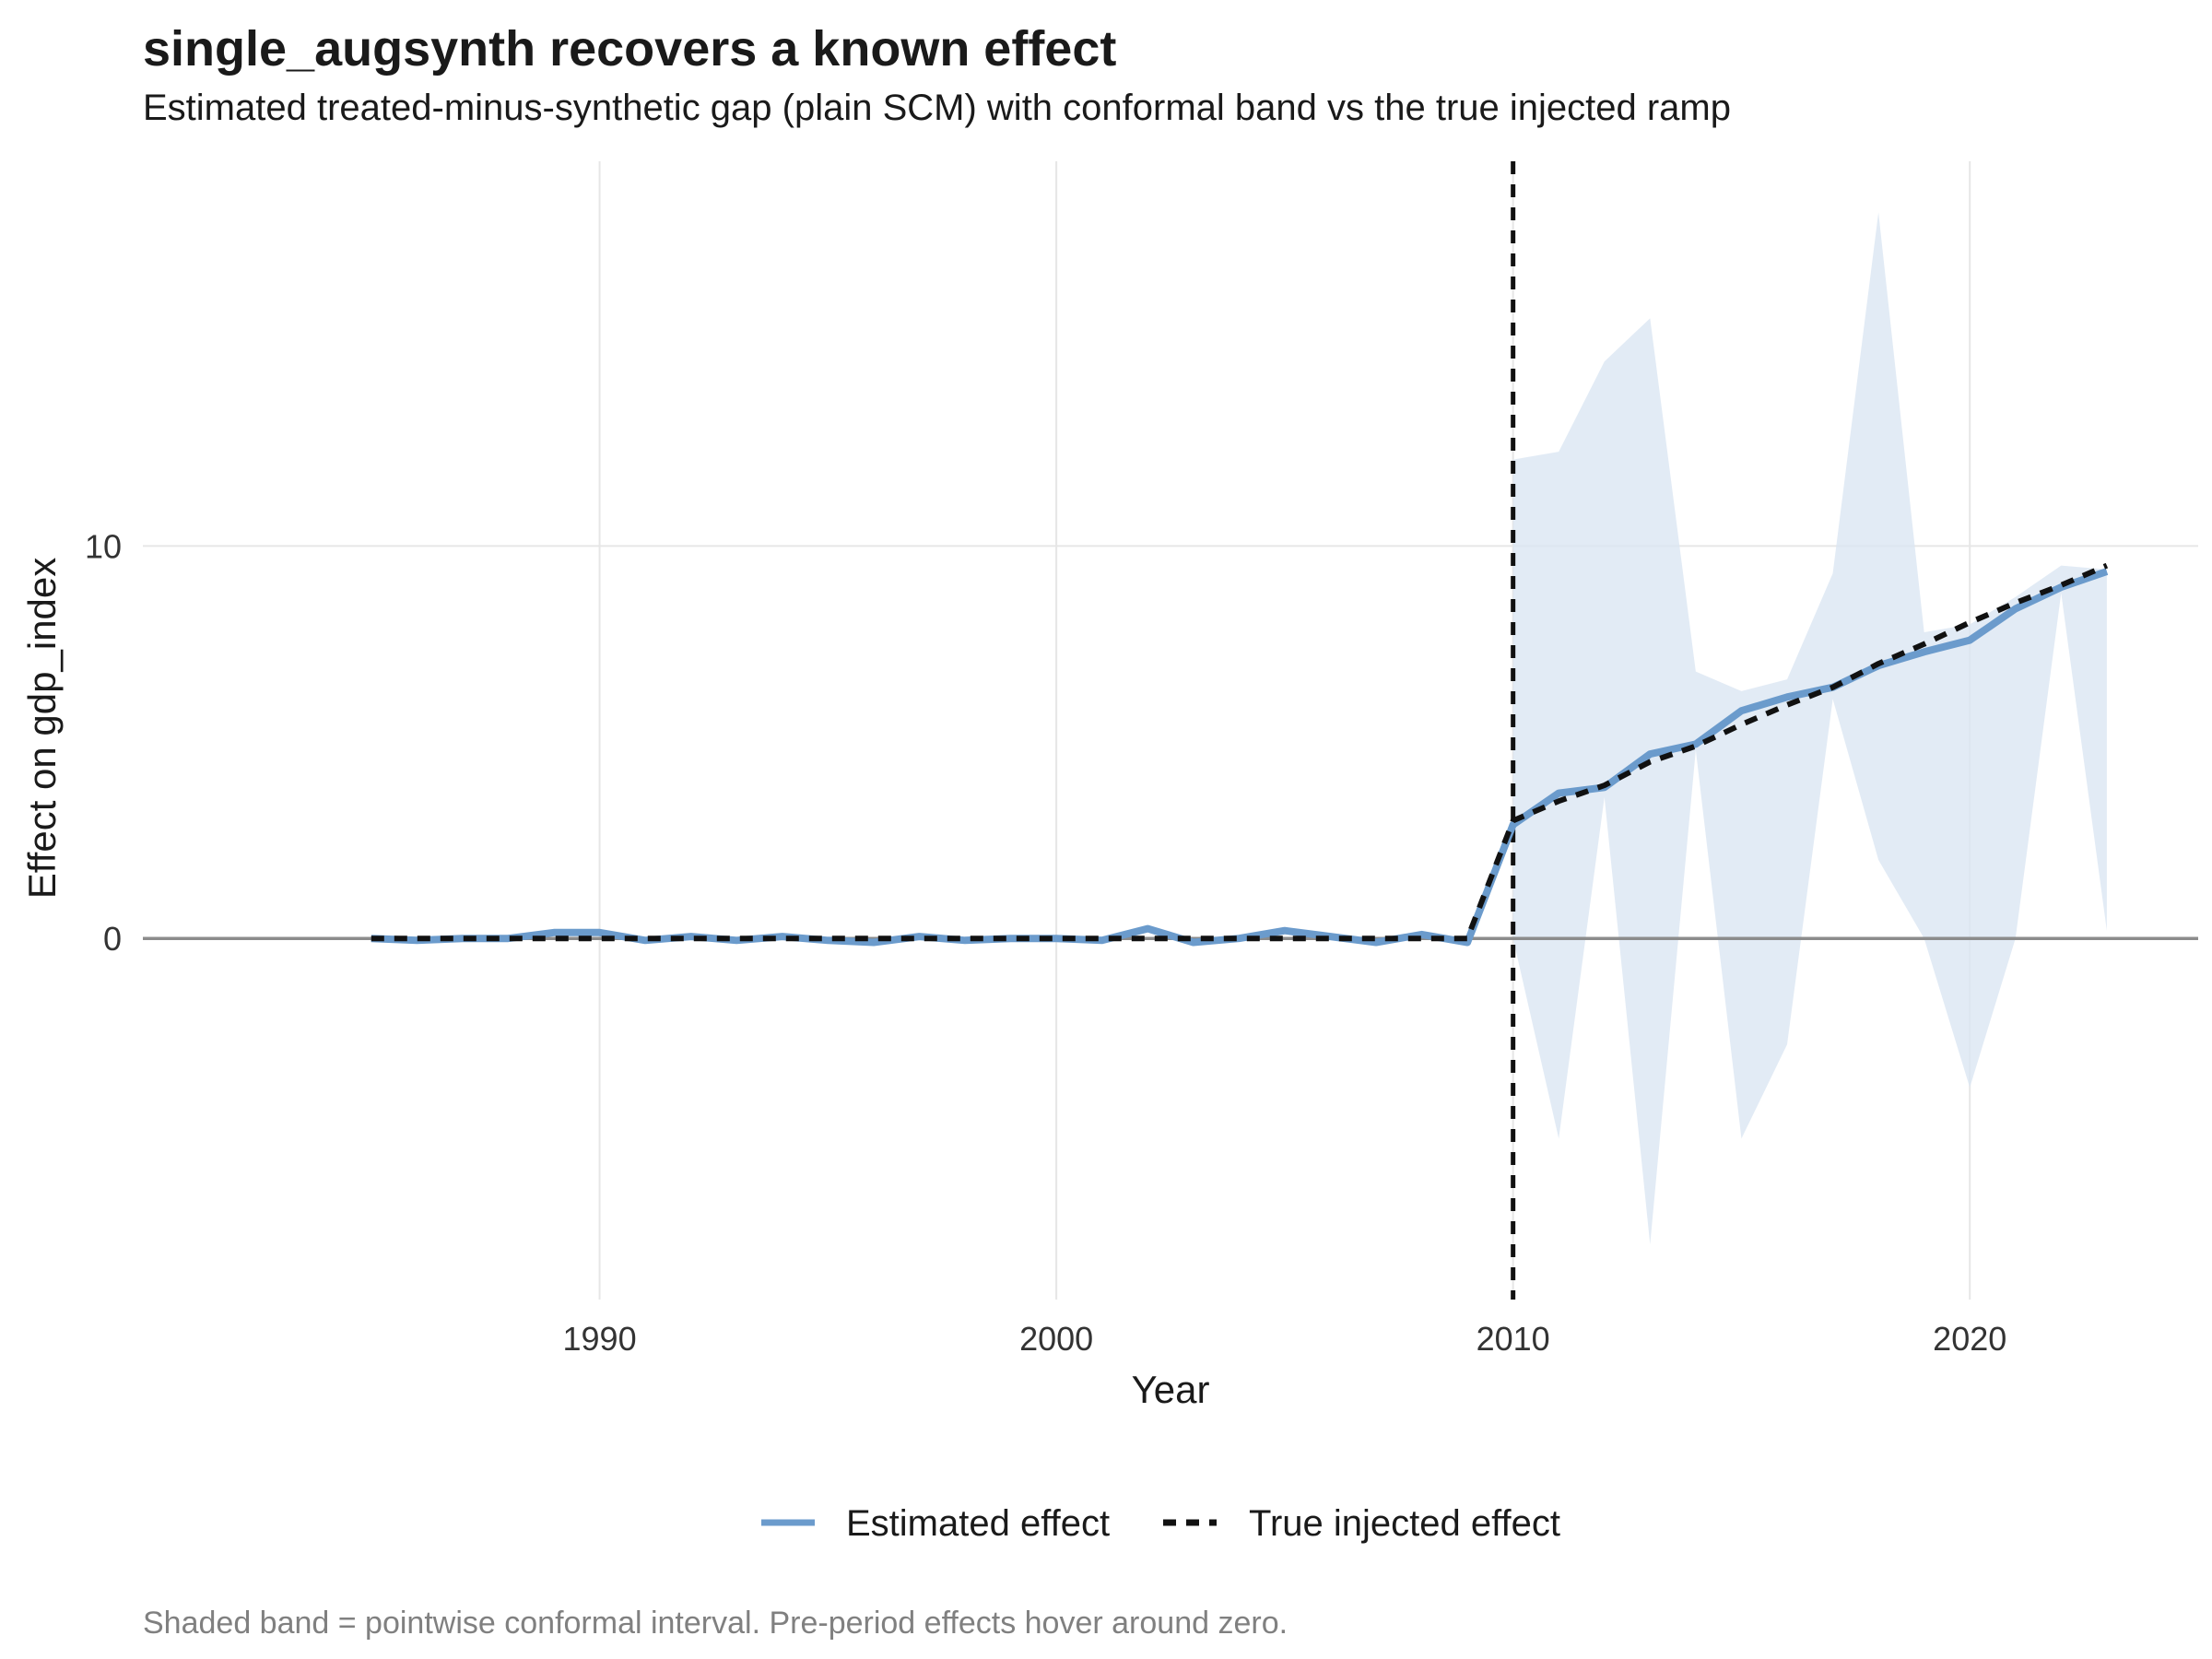  Describe the element at coordinates (1404, 1523) in the screenshot. I see `legend-label-true: True injected effect` at that location.